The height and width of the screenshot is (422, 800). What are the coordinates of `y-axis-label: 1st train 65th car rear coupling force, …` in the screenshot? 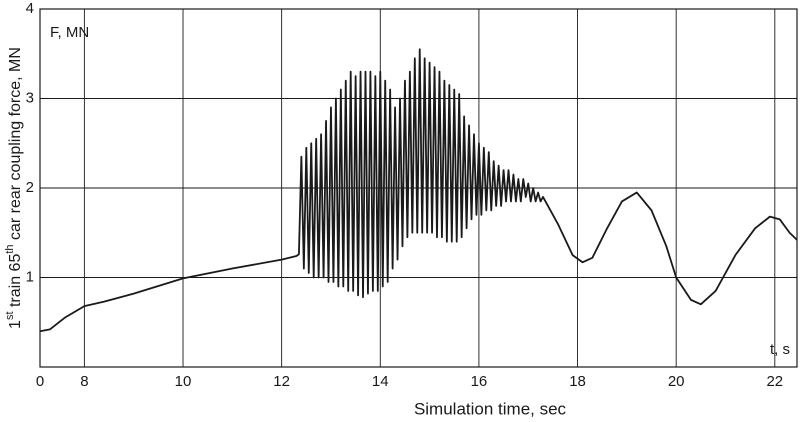 It's located at (14, 188).